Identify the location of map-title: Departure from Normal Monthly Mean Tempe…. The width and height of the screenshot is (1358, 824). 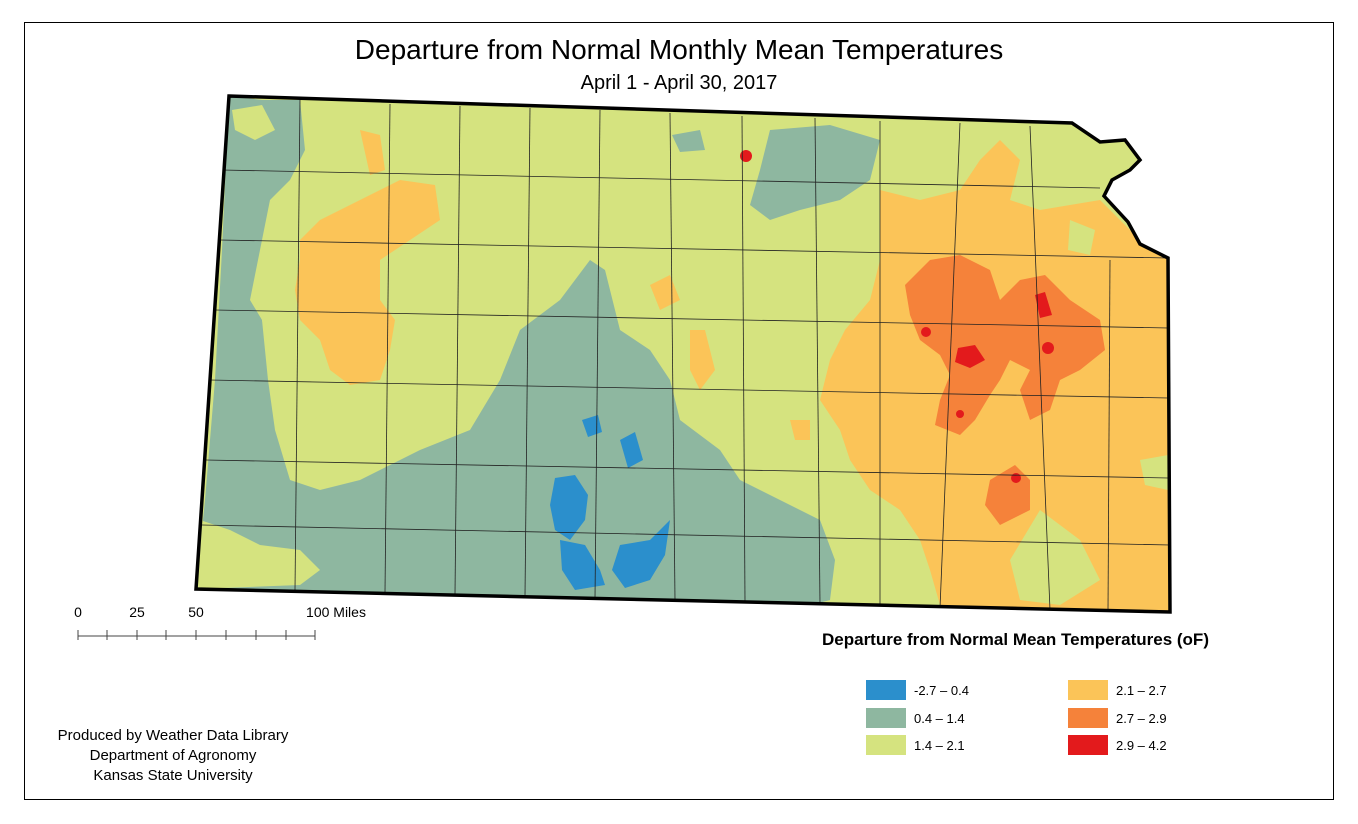
(679, 49).